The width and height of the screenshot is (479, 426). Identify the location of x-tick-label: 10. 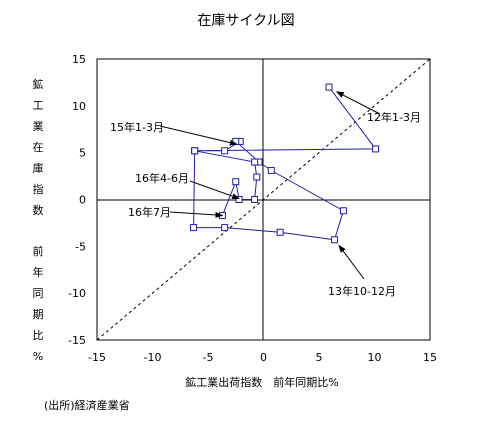
(375, 357).